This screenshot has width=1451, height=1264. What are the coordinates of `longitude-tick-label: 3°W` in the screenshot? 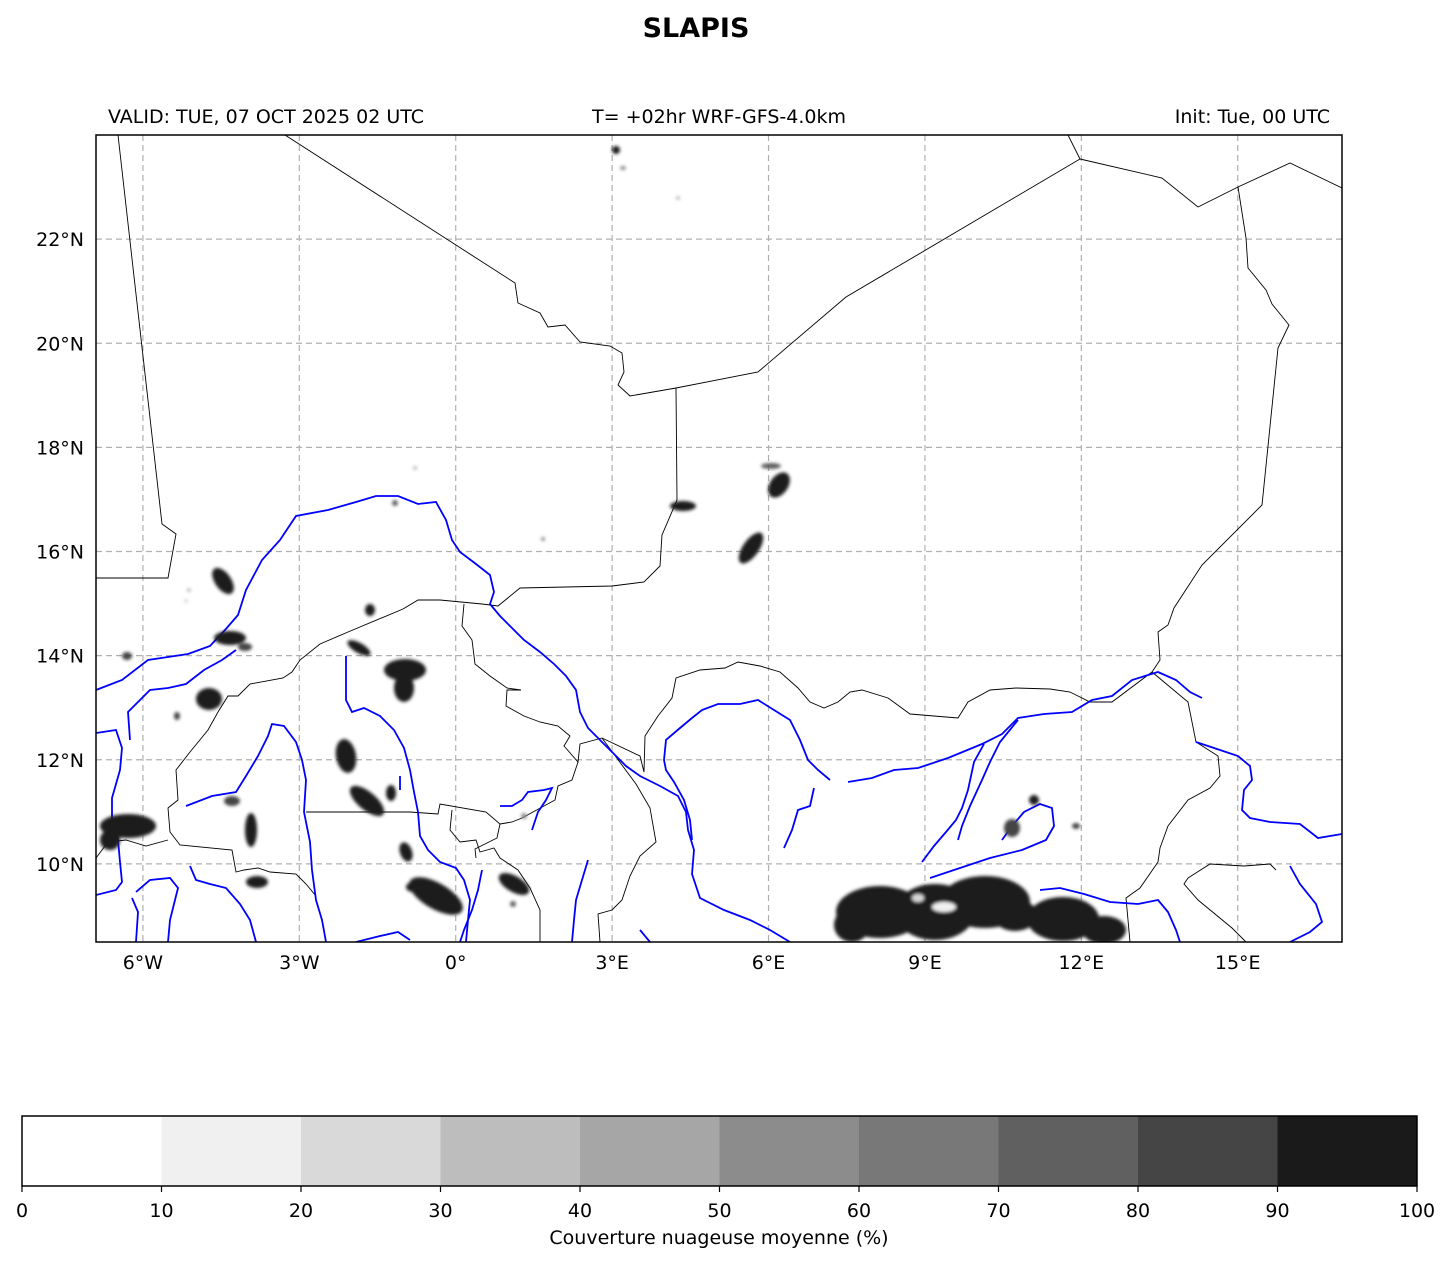 It's located at (299, 963).